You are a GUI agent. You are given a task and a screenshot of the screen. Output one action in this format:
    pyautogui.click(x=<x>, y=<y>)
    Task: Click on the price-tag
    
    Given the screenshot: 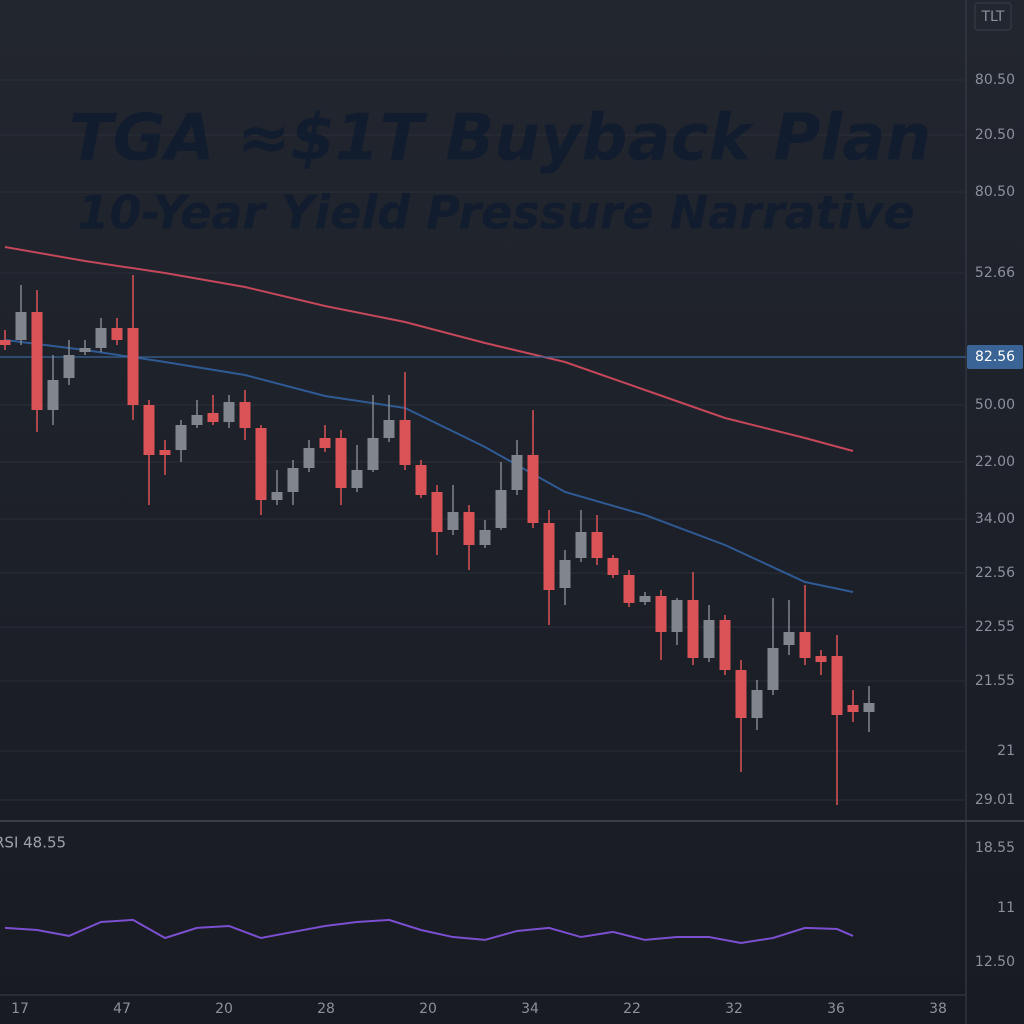 What is the action you would take?
    pyautogui.click(x=995, y=357)
    